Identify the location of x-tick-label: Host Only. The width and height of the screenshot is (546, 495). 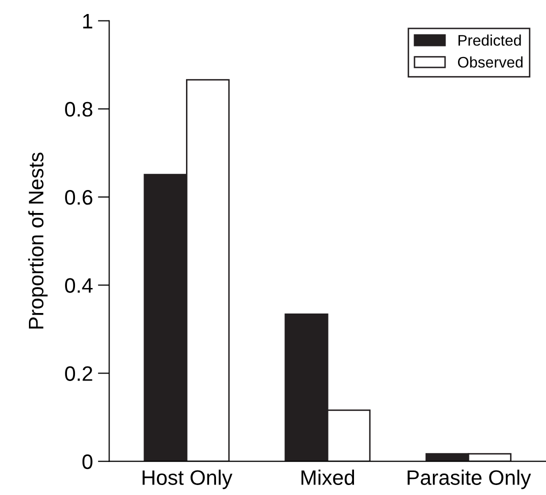
(187, 480).